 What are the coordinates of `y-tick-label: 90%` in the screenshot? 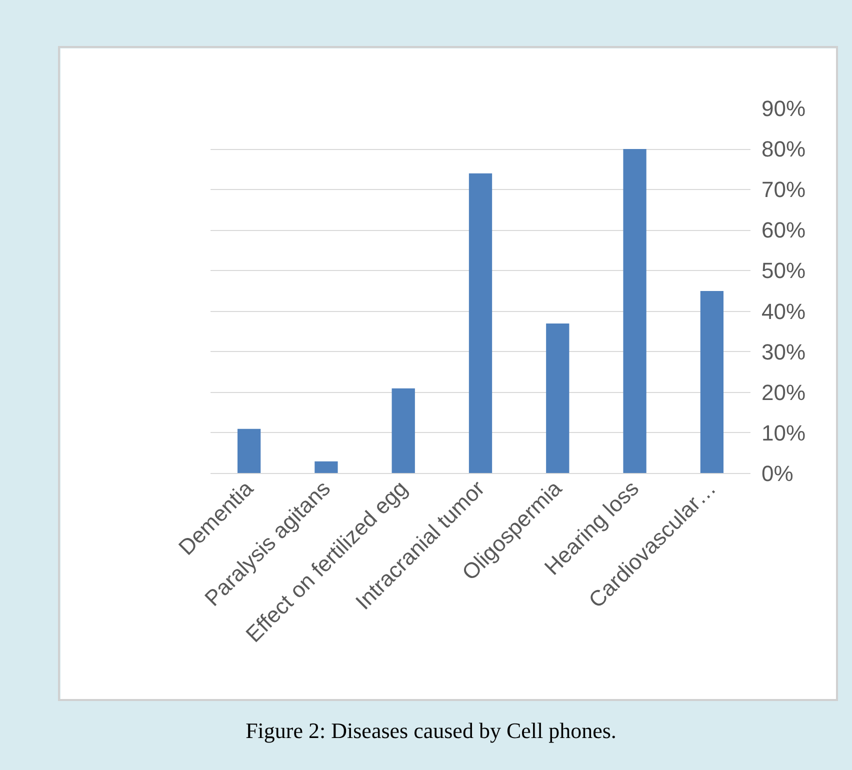 It's located at (784, 108).